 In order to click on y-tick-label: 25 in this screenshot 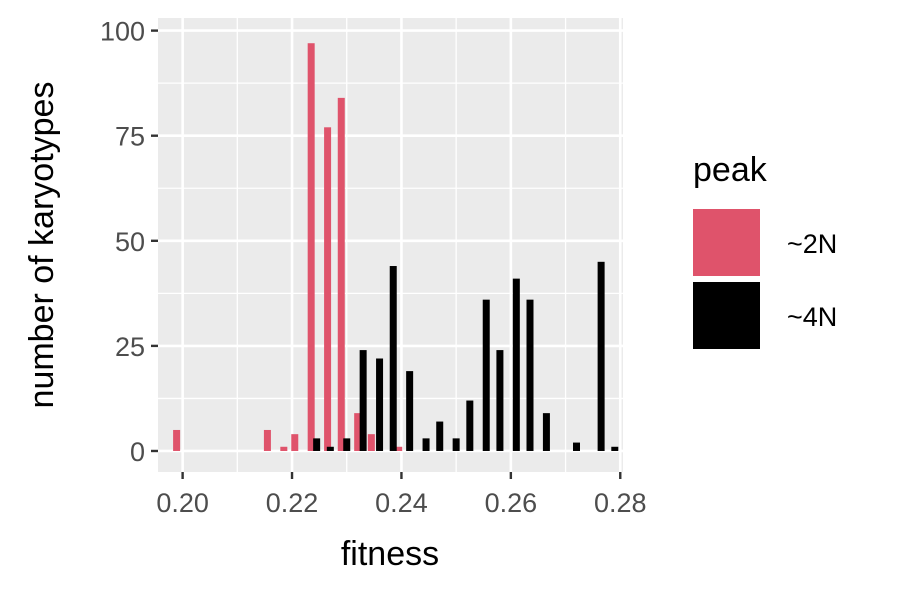, I will do `click(130, 347)`.